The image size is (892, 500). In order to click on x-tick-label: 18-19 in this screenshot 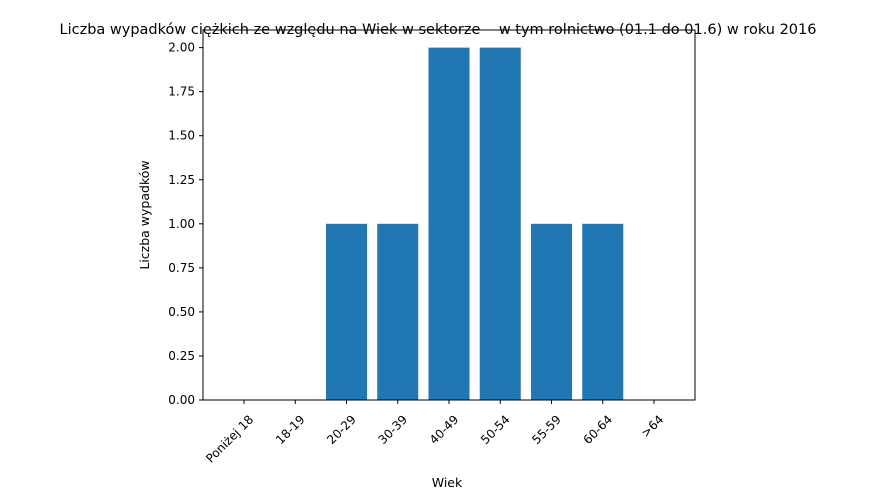, I will do `click(290, 429)`.